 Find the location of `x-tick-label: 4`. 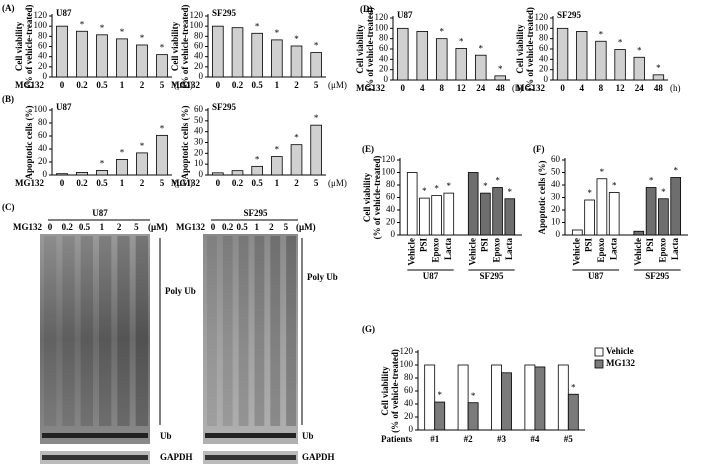

x-tick-label: 4 is located at coordinates (422, 88).